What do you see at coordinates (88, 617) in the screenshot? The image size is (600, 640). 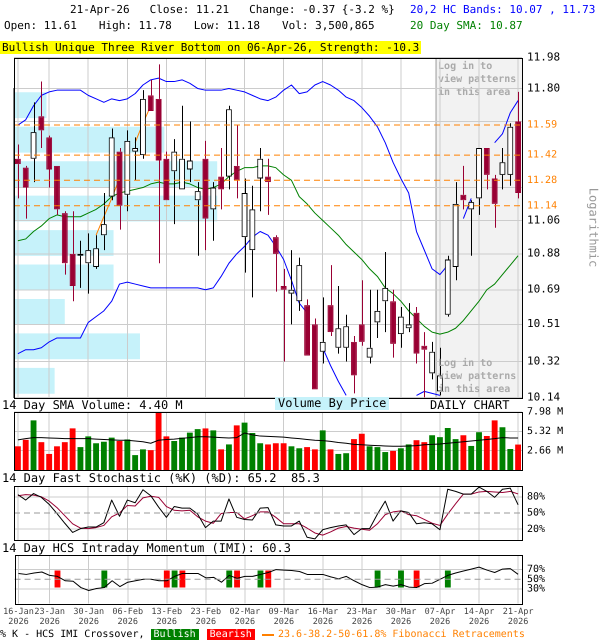 I see `x-tick-label: 30-Jan 2026` at bounding box center [88, 617].